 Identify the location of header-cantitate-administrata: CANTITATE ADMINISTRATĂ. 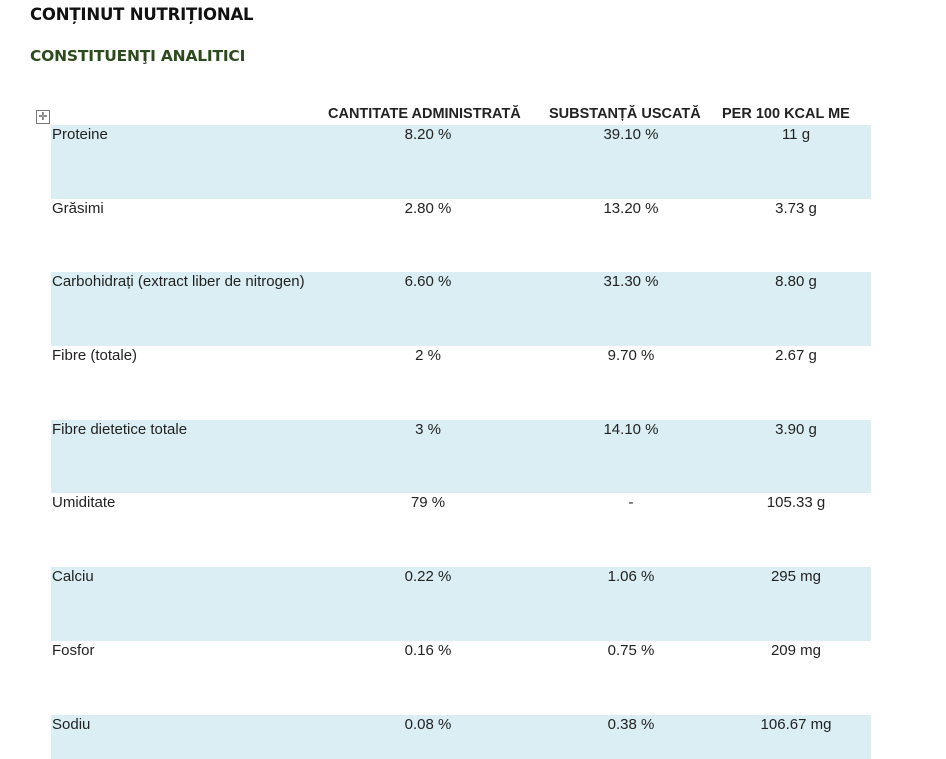
(424, 114).